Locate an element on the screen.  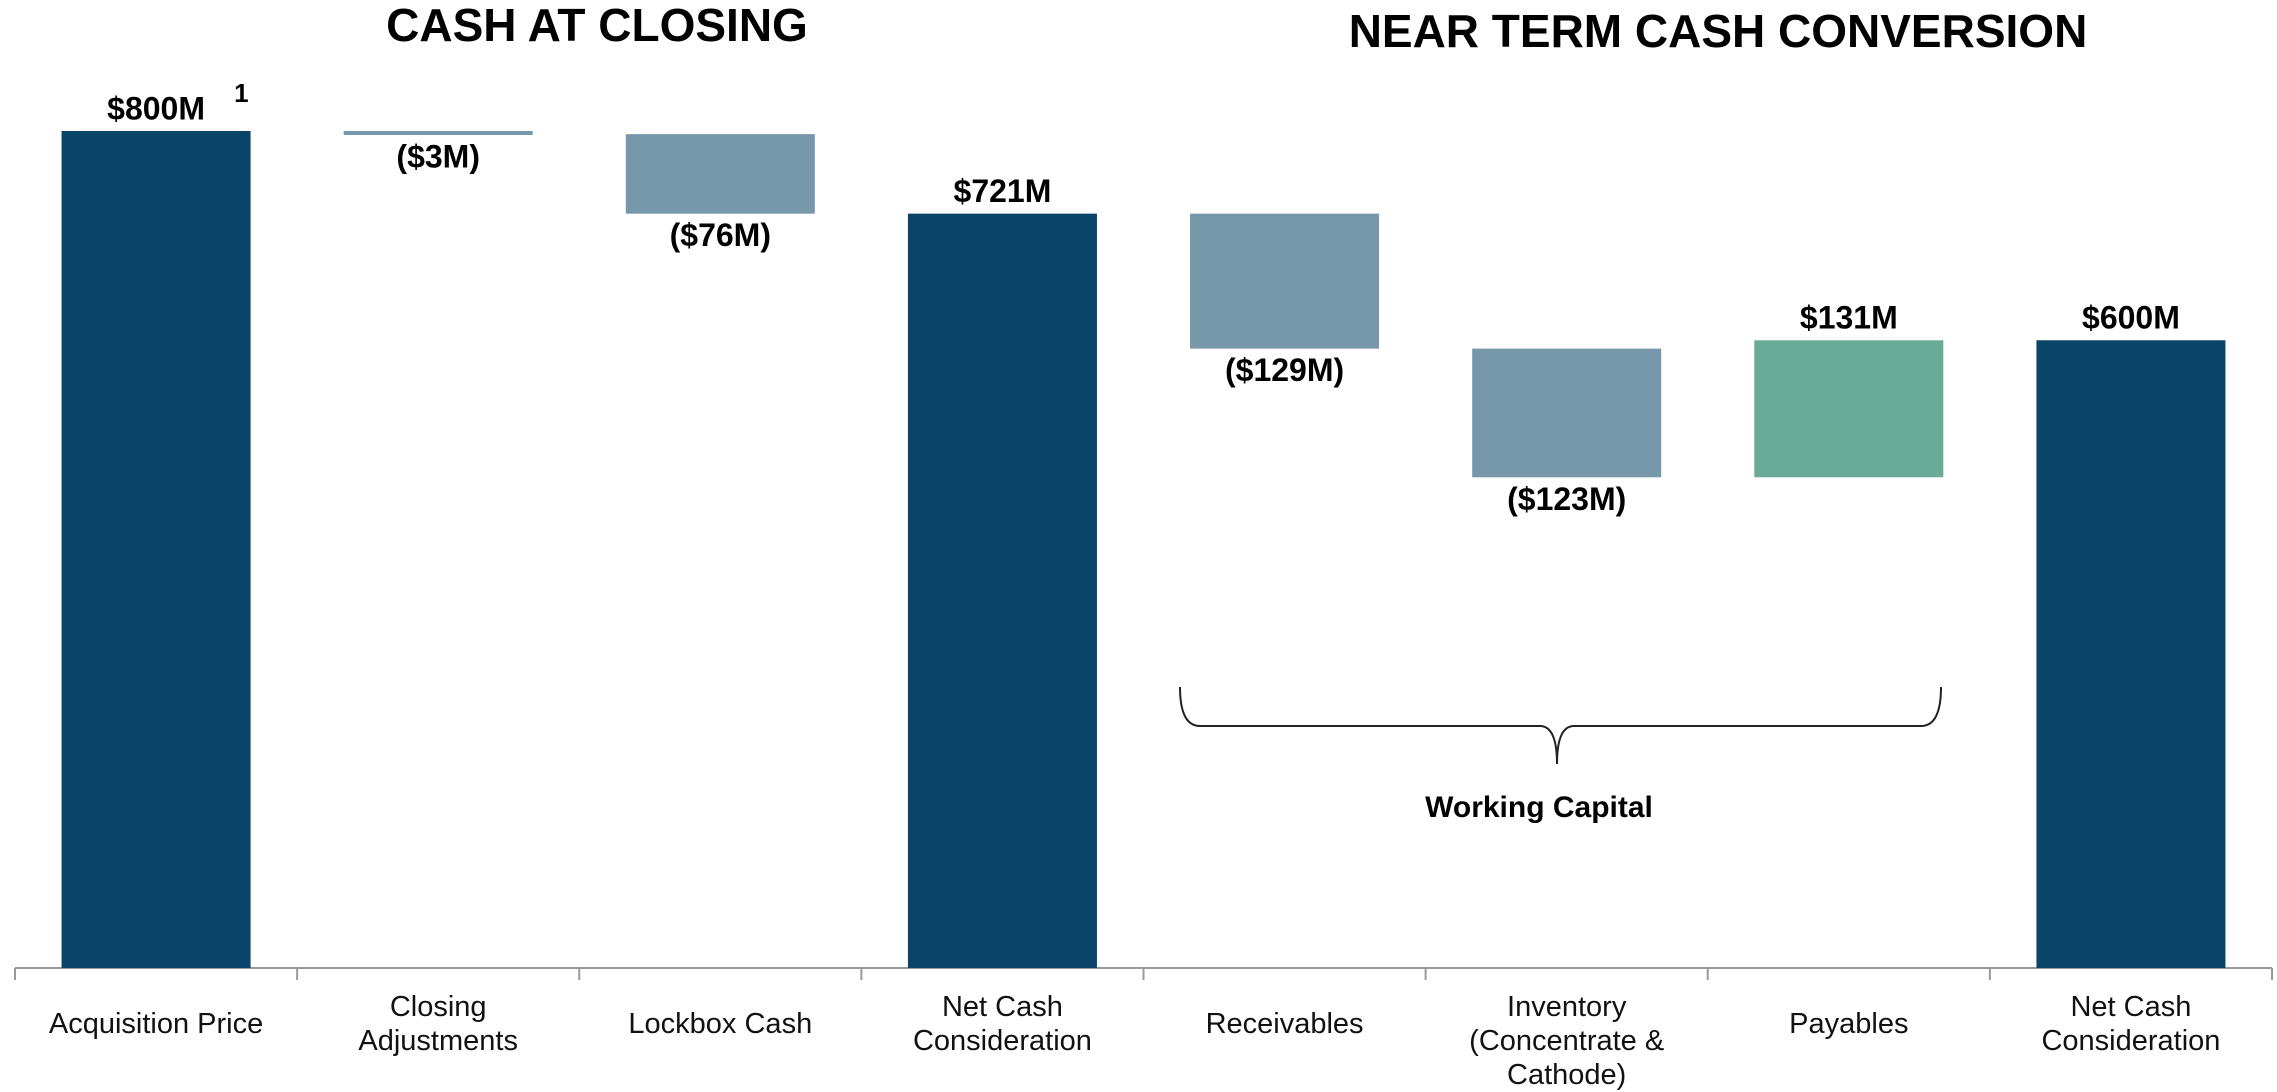
value-label: $800M is located at coordinates (156, 108).